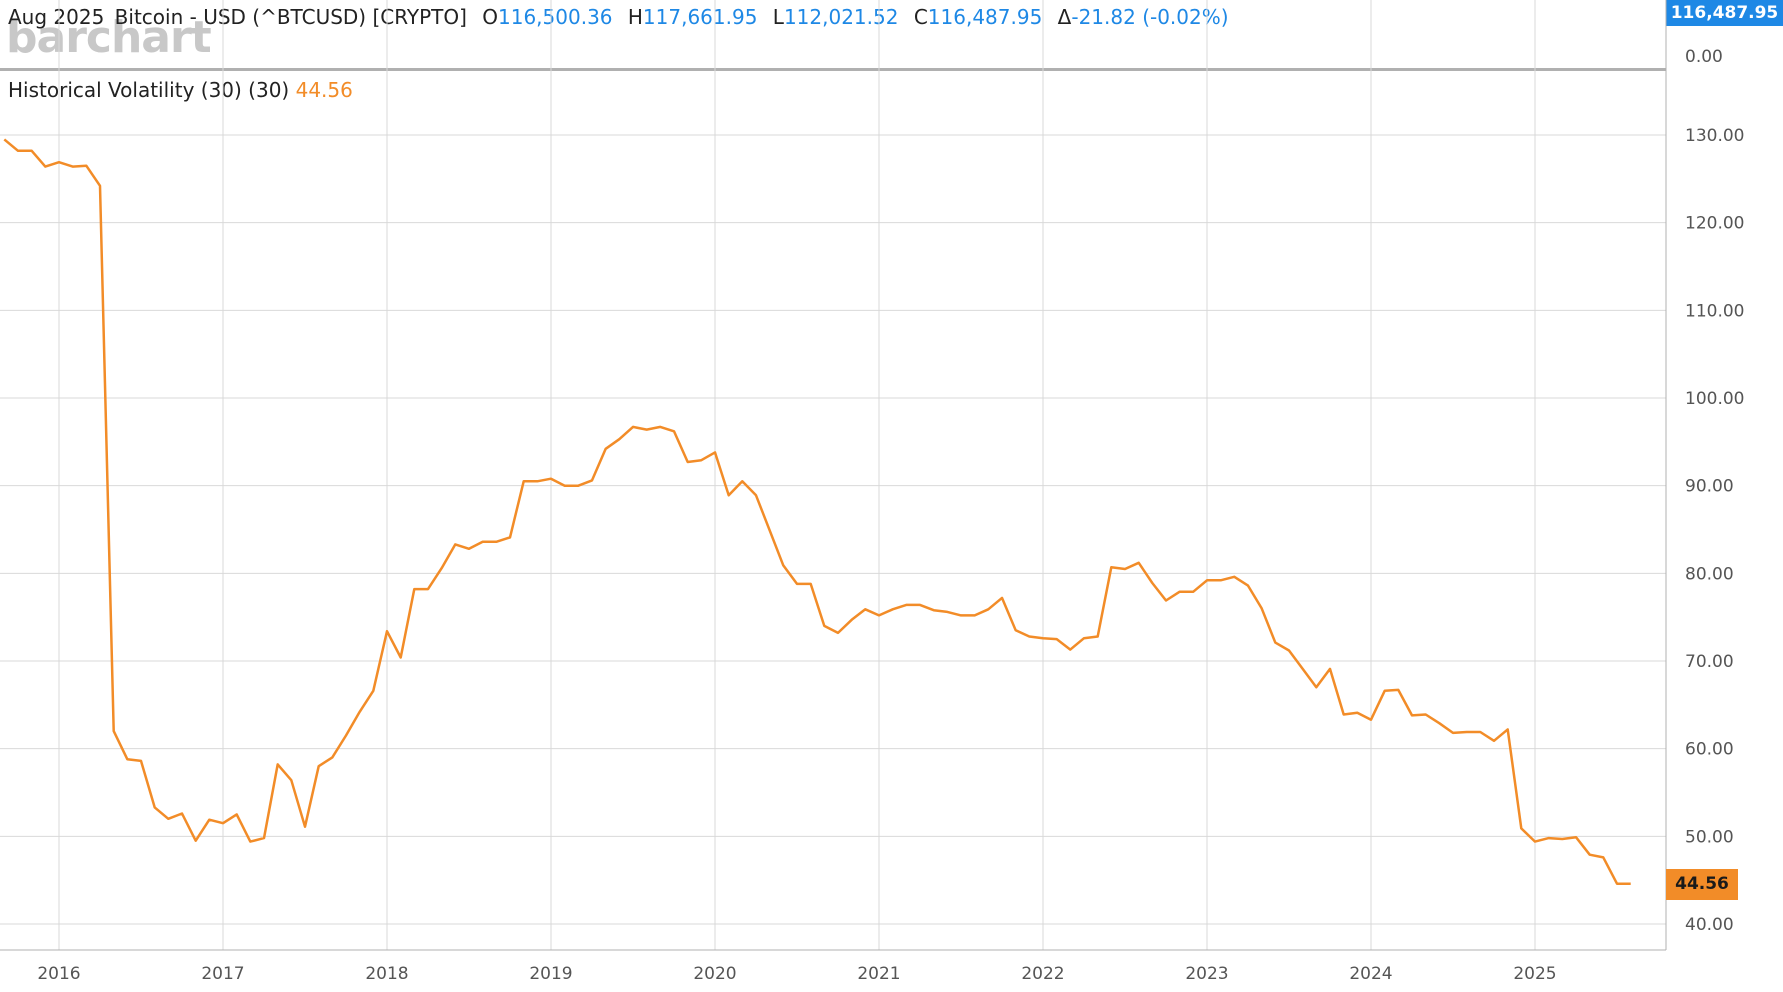 This screenshot has width=1783, height=992. I want to click on close-label: C, so click(920, 17).